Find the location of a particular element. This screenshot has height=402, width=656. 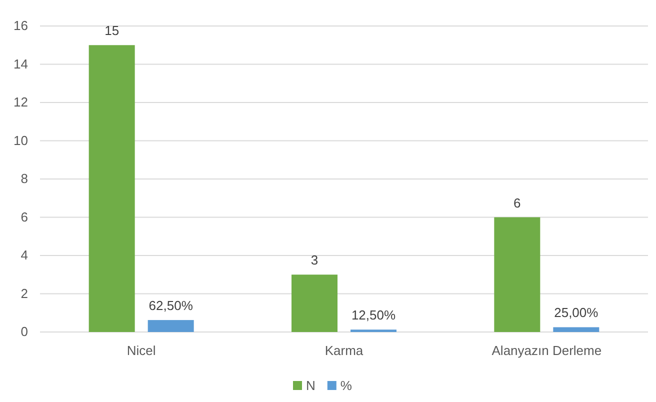

data-label: 3 is located at coordinates (314, 260).